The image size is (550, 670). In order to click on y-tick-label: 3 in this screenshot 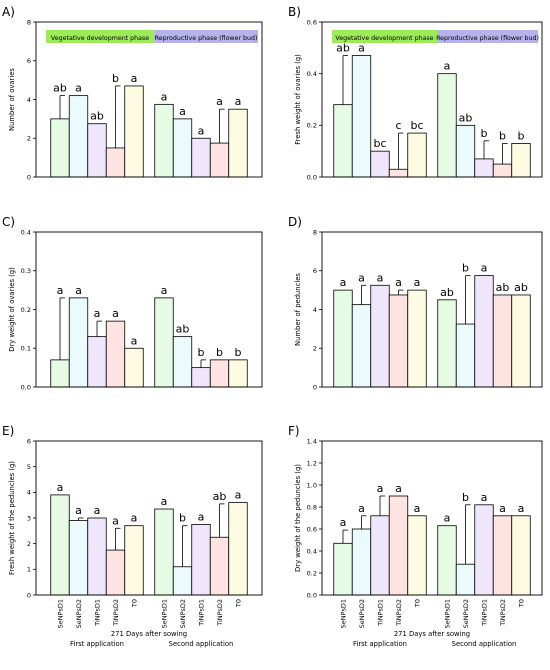, I will do `click(29, 518)`.